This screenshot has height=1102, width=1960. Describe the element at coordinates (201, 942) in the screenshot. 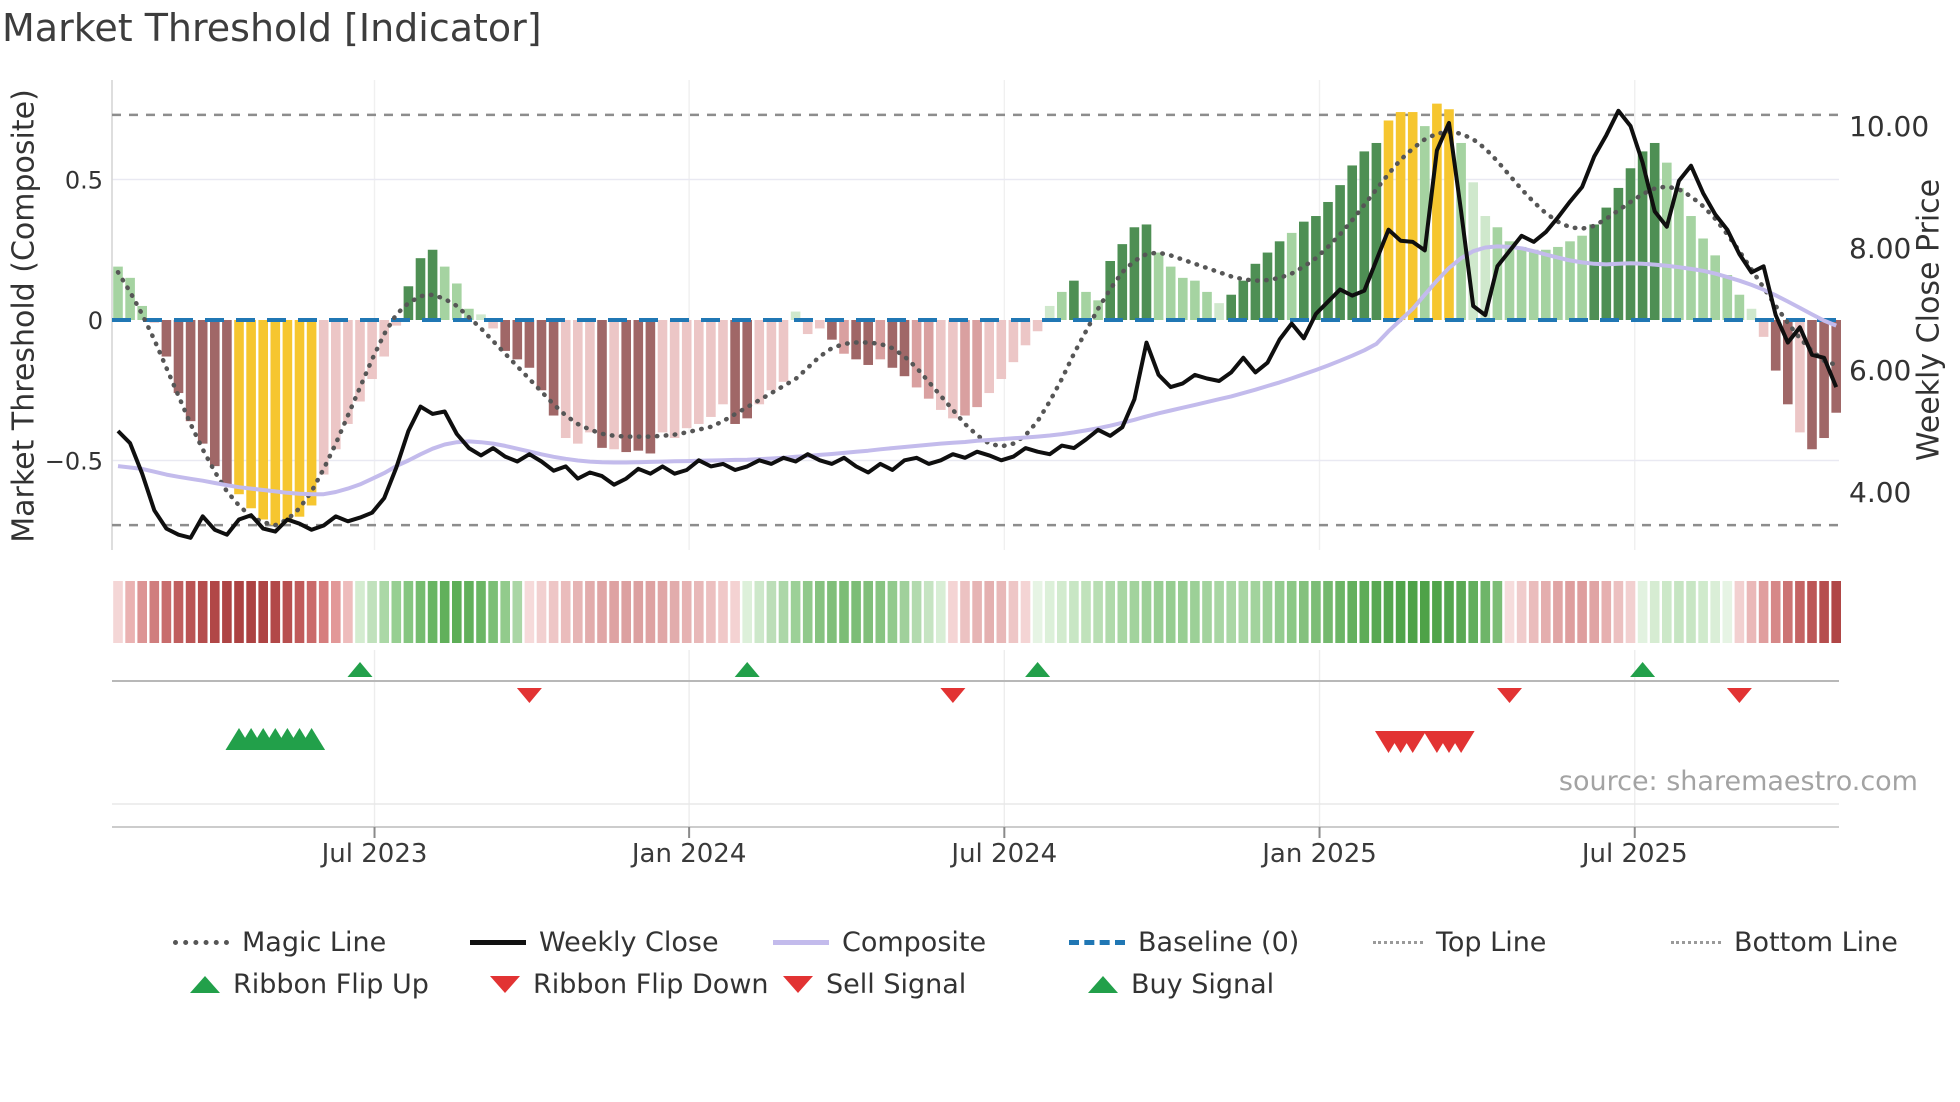

I see `magic-line-sample-icon` at that location.